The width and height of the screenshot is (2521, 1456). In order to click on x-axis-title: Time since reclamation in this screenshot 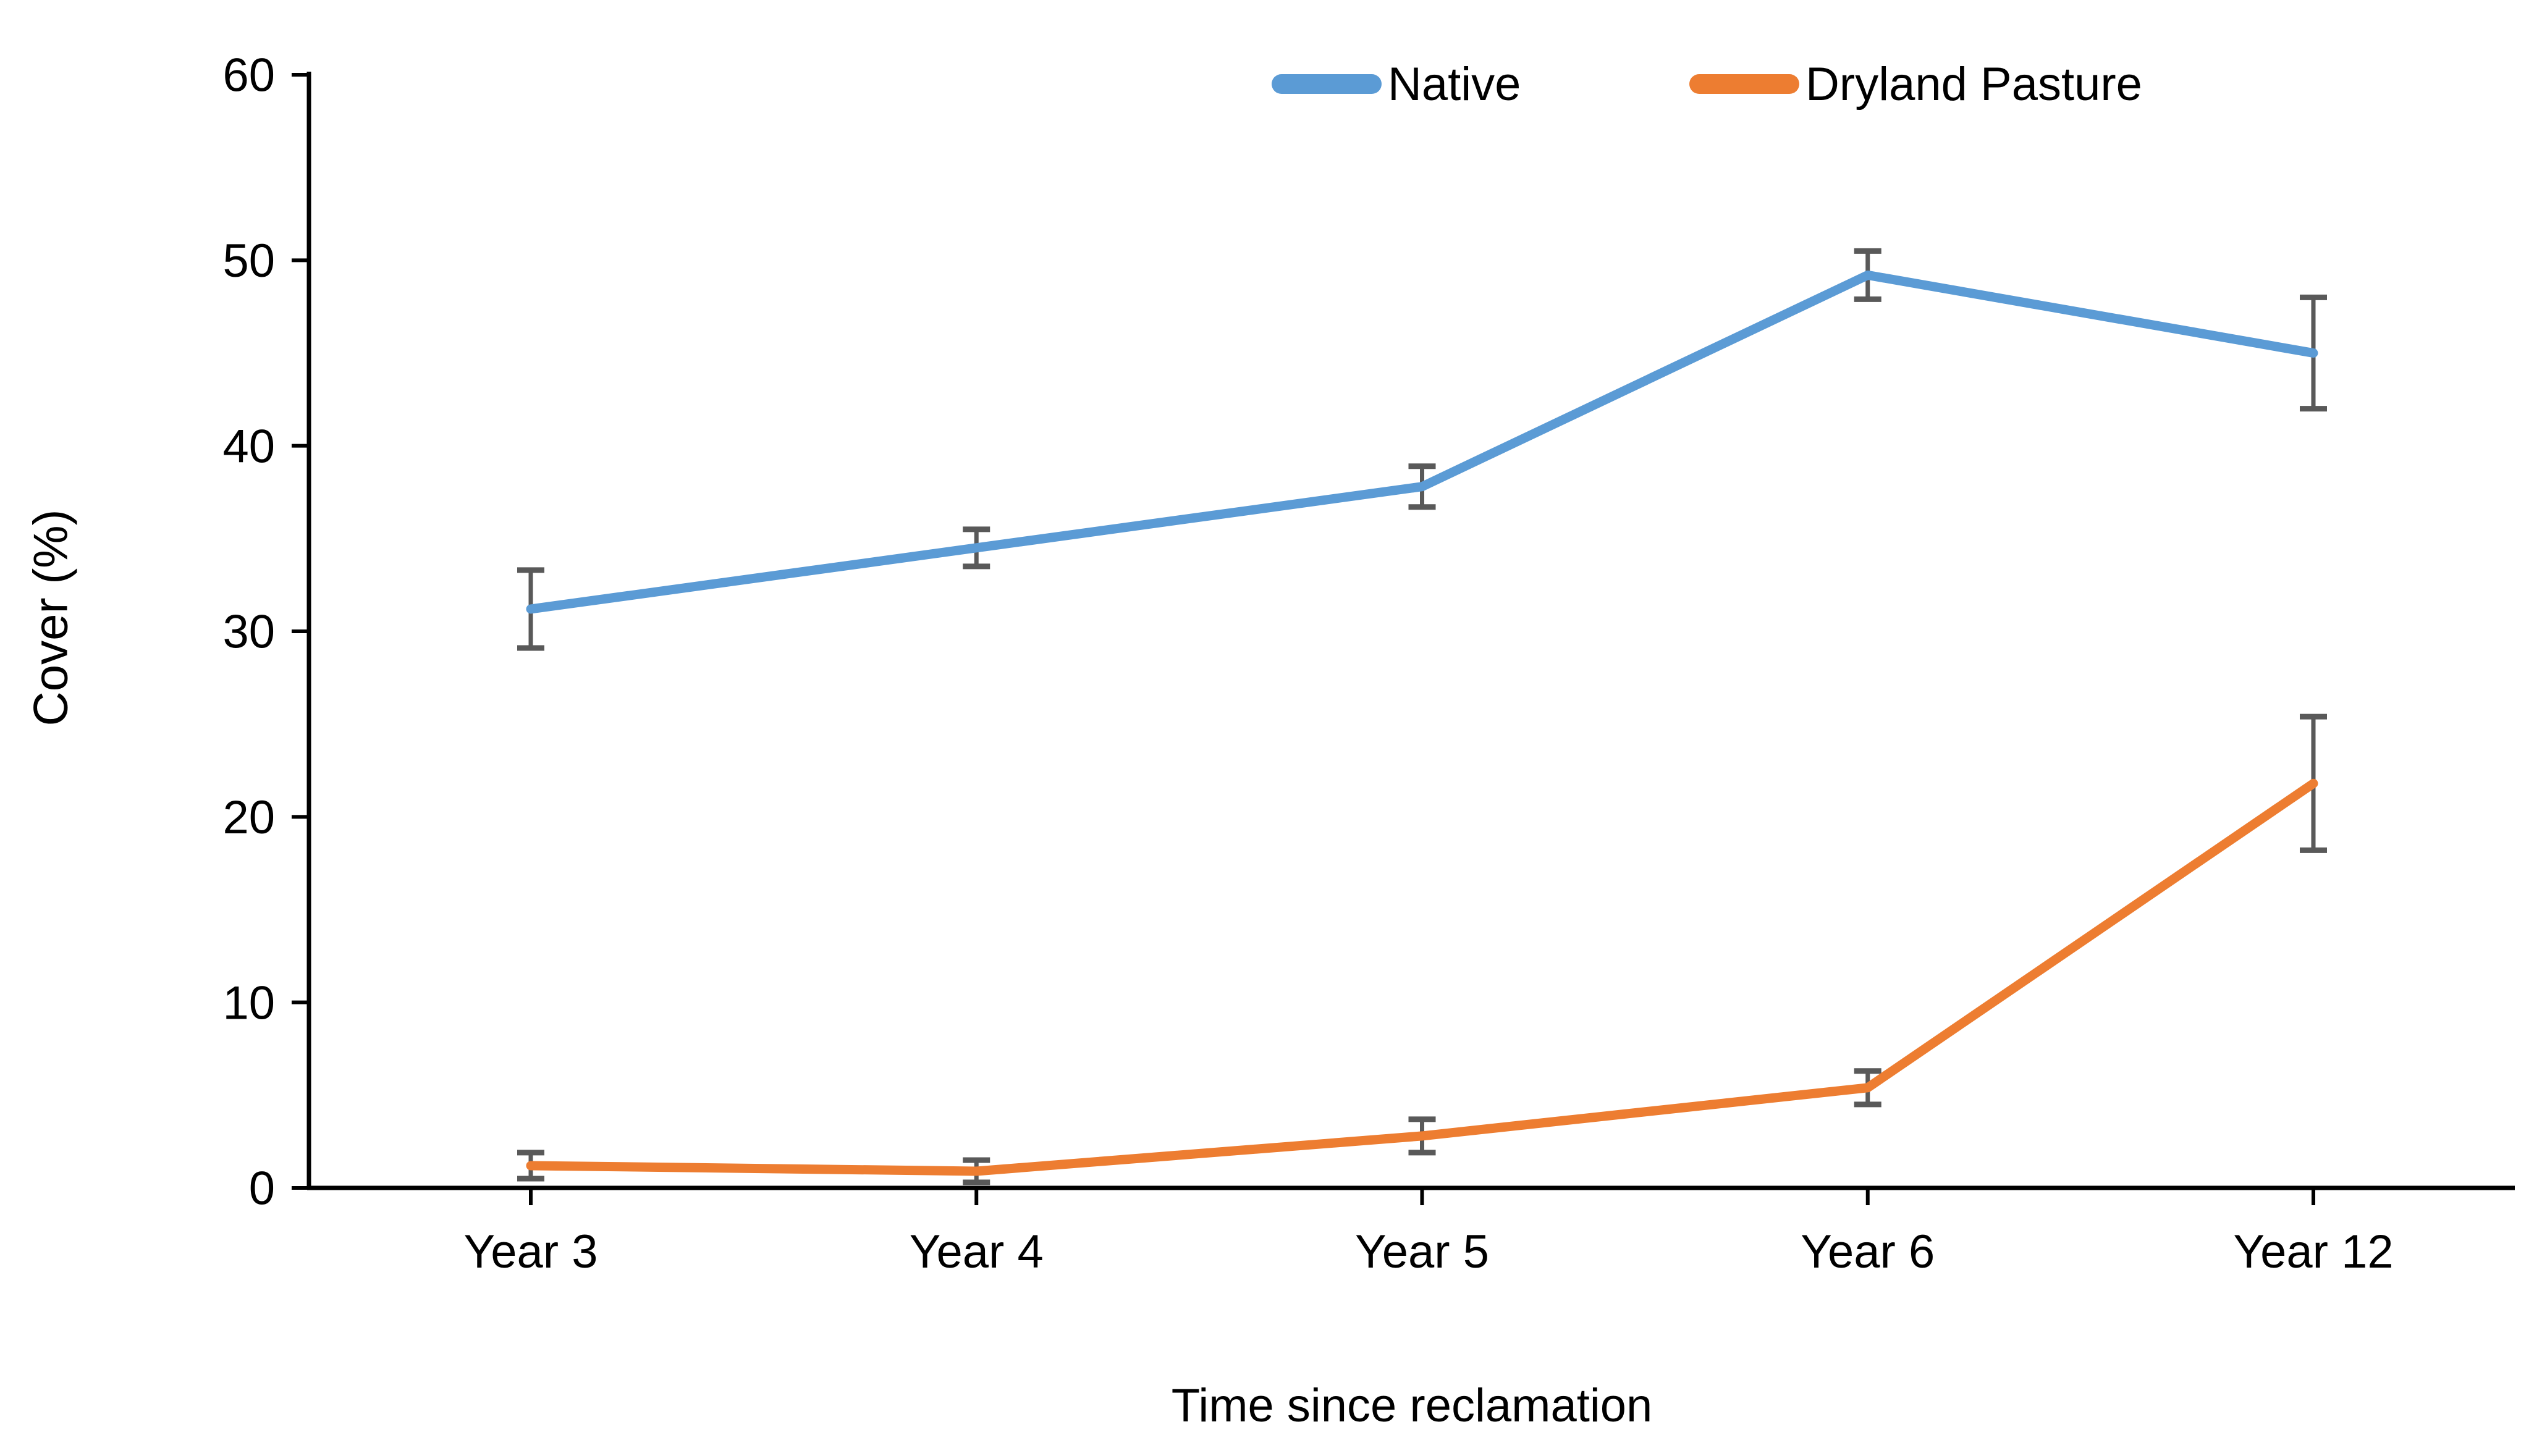, I will do `click(1412, 1405)`.